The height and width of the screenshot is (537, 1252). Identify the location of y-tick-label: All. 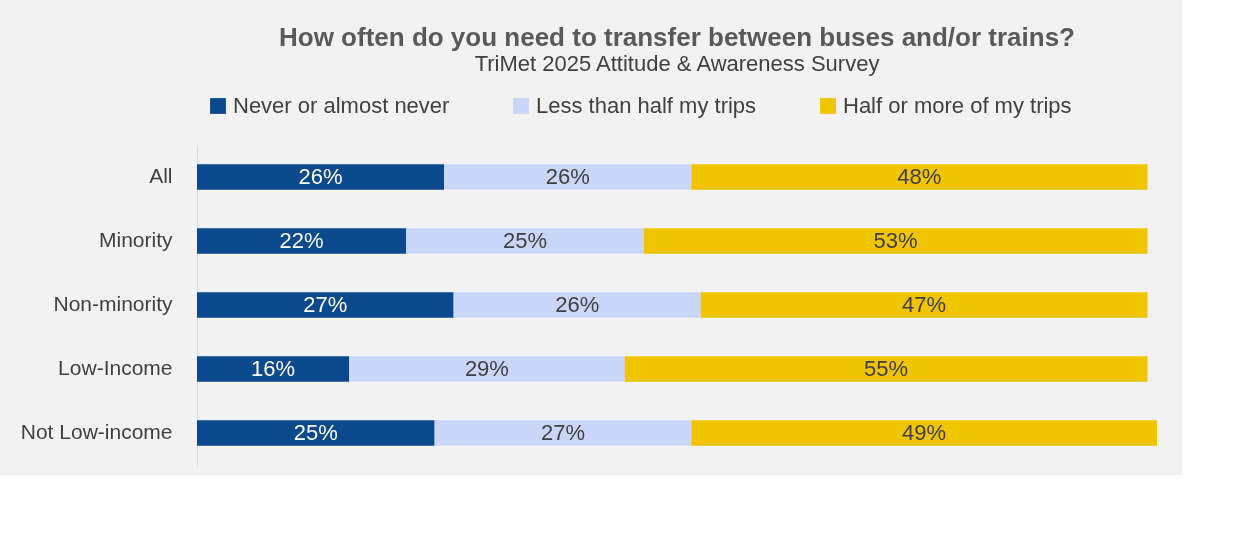
(161, 175).